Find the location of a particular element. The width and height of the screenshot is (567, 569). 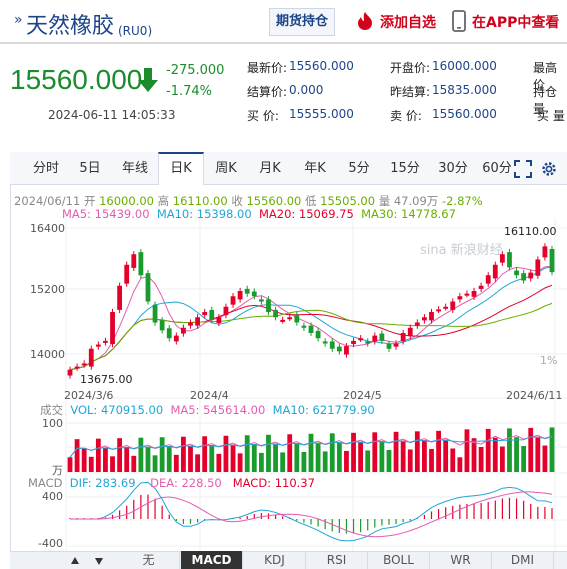

settings-gear-icon is located at coordinates (549, 169).